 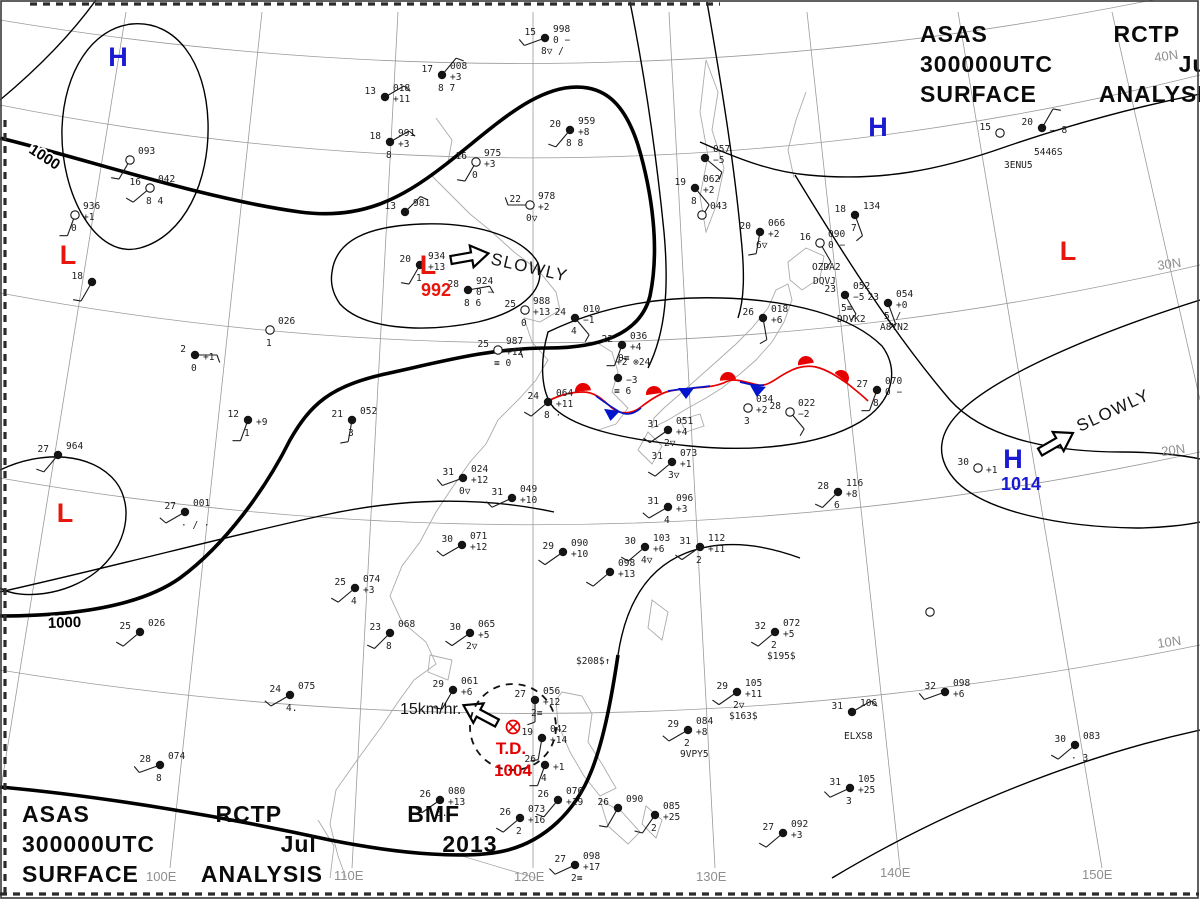 What do you see at coordinates (694, 754) in the screenshot?
I see `ship-callsign: 9VPY5` at bounding box center [694, 754].